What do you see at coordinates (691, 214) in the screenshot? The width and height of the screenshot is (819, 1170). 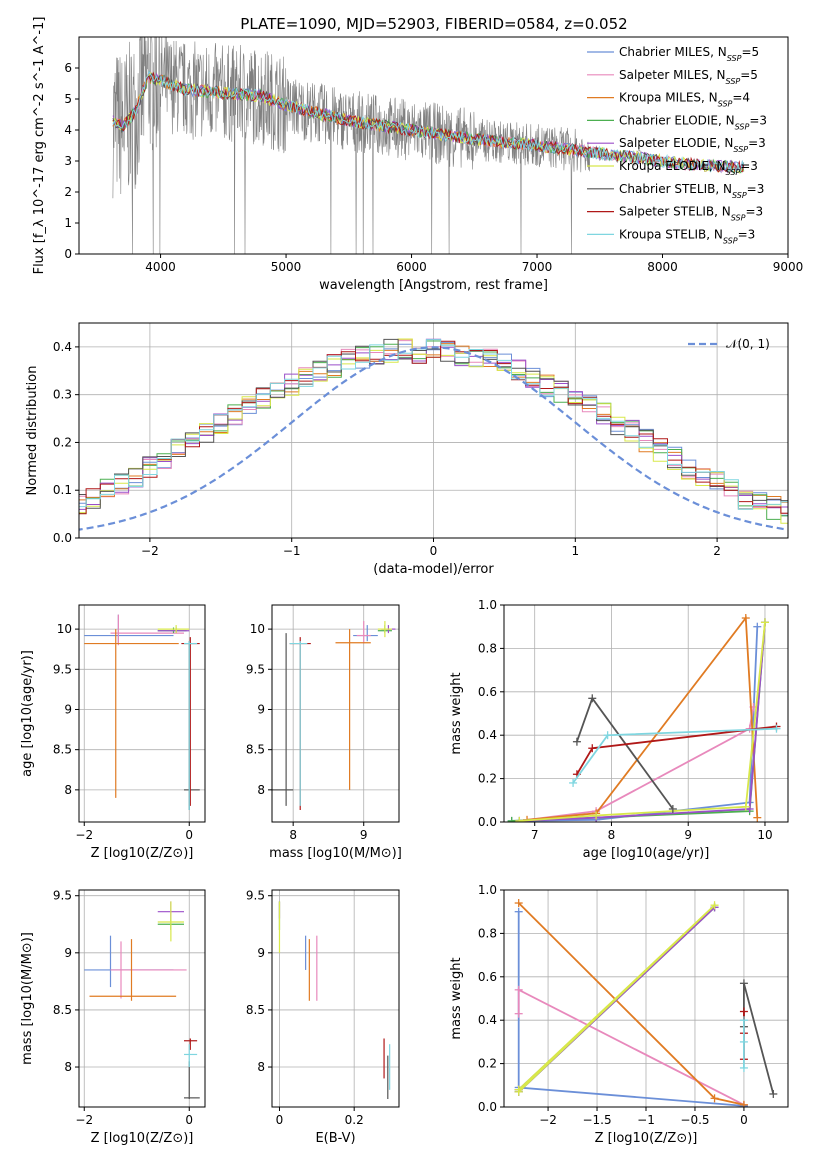 I see `legend-entry: Salpeter STELIB, NSSP=3` at bounding box center [691, 214].